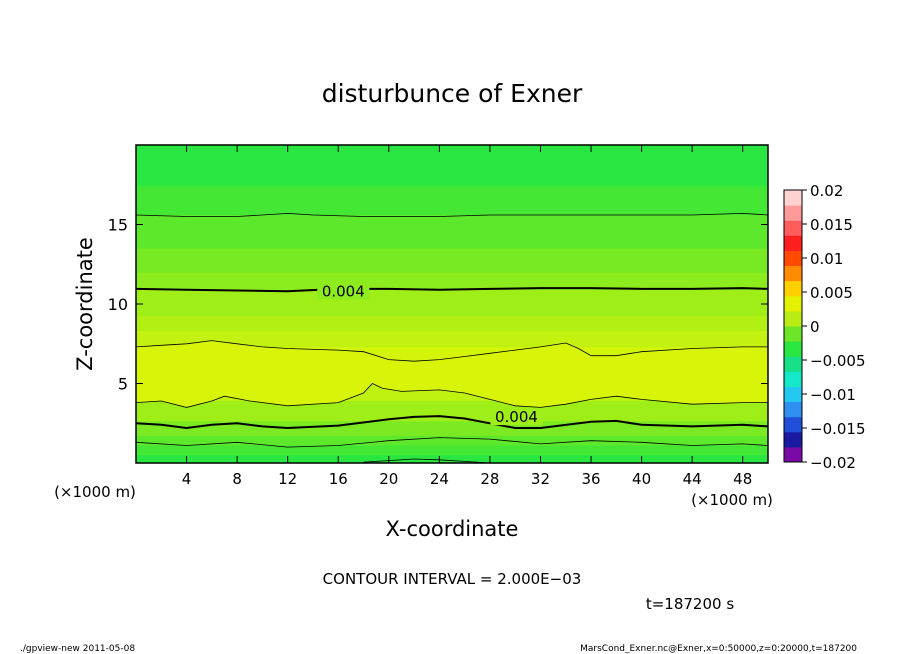 Image resolution: width=904 pixels, height=654 pixels. What do you see at coordinates (590, 479) in the screenshot?
I see `x-tick-label: 36` at bounding box center [590, 479].